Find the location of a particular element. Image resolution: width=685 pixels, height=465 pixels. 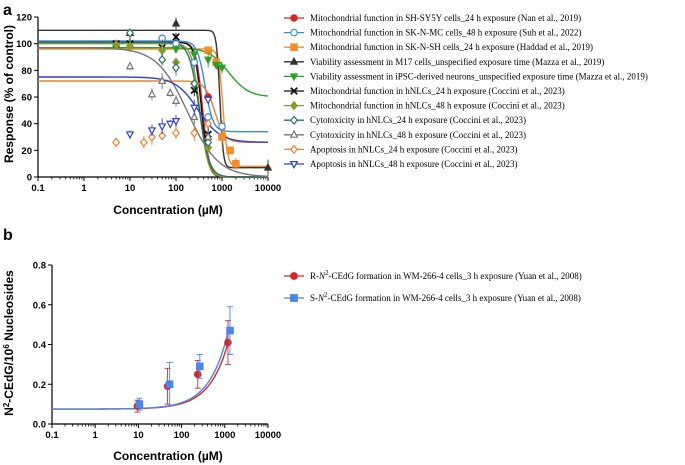

b-x-tick-label: 1000 is located at coordinates (224, 435).